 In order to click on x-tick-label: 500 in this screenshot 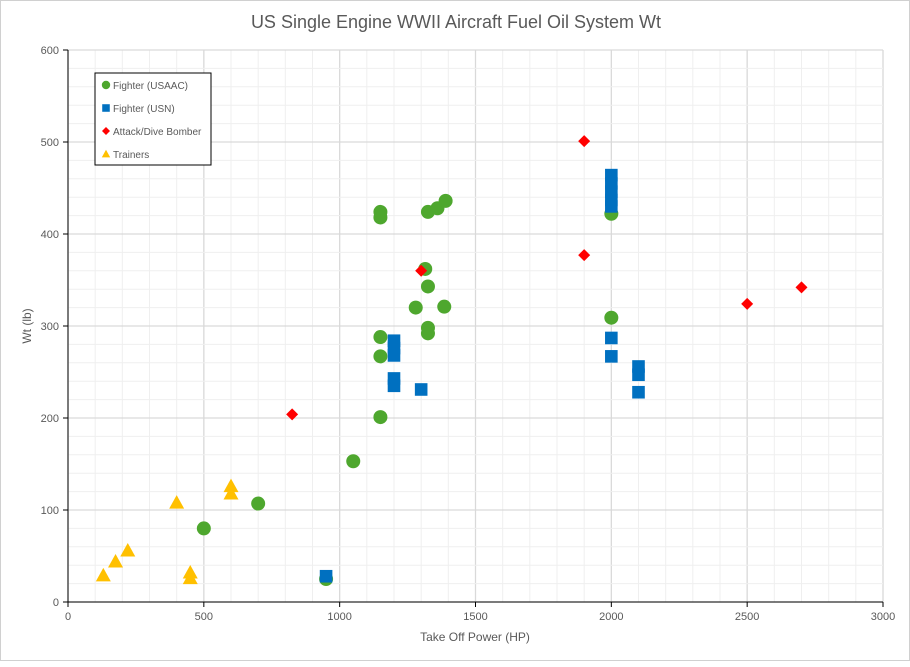, I will do `click(204, 617)`.